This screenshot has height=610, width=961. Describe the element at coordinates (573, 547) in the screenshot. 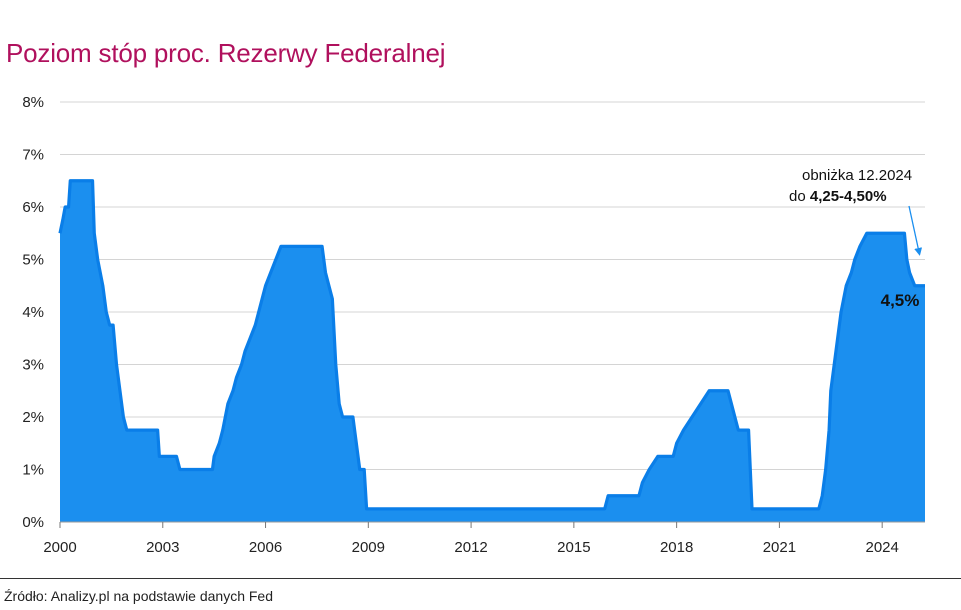

I see `x-tick-label: 2015` at that location.